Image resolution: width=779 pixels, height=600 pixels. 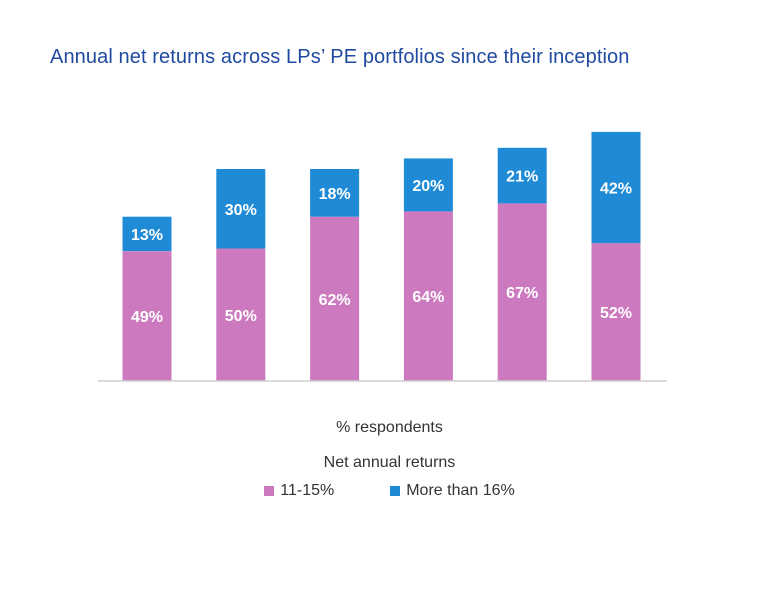 I want to click on x-tick-2017: 2017, so click(x=334, y=398).